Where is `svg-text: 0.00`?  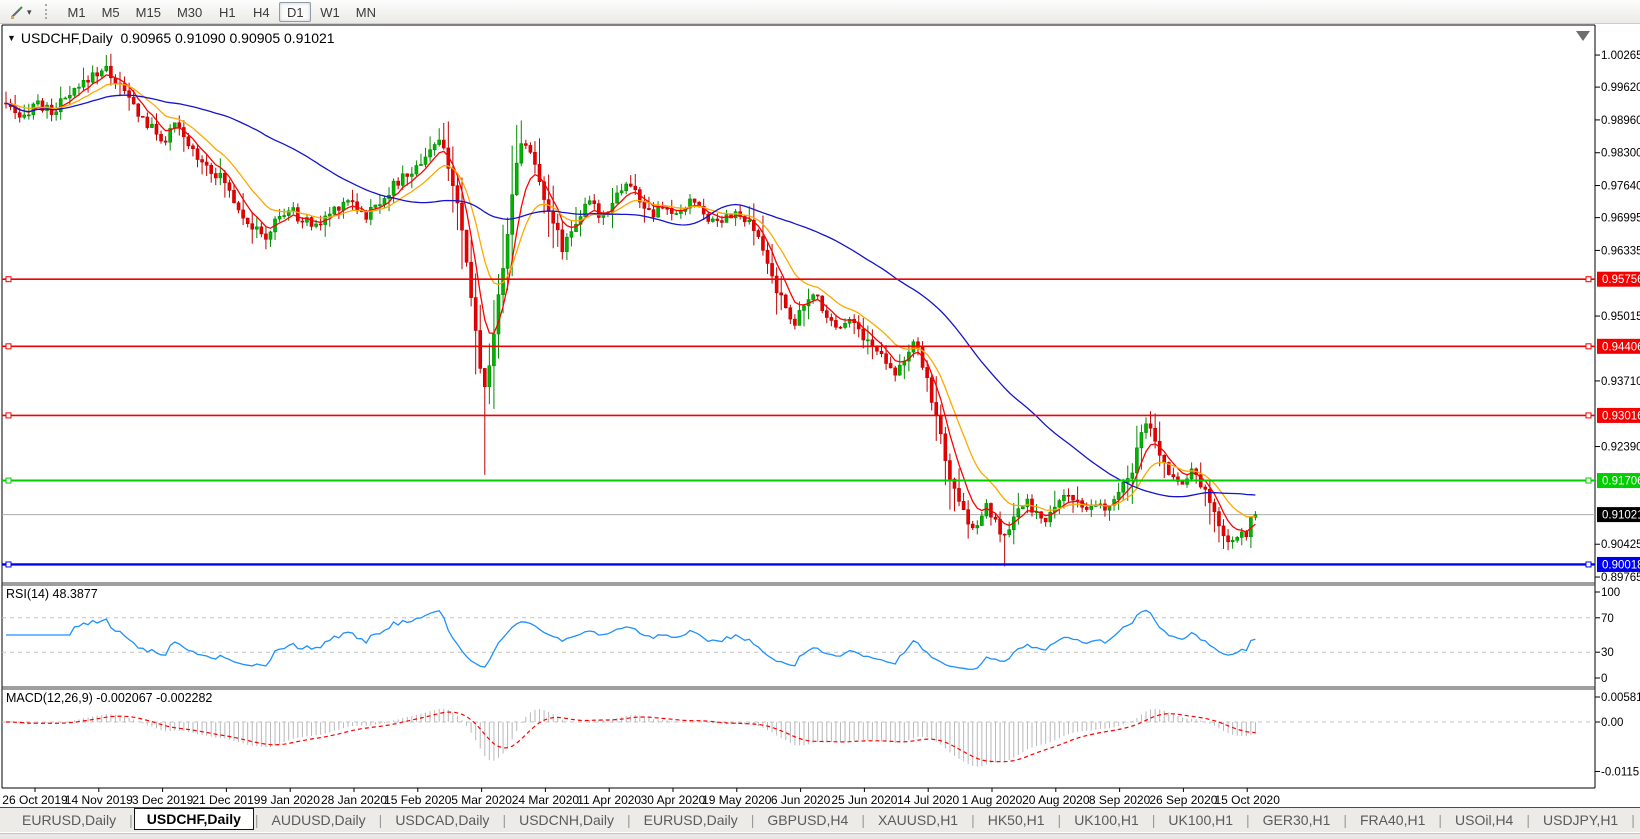 svg-text: 0.00 is located at coordinates (1612, 723).